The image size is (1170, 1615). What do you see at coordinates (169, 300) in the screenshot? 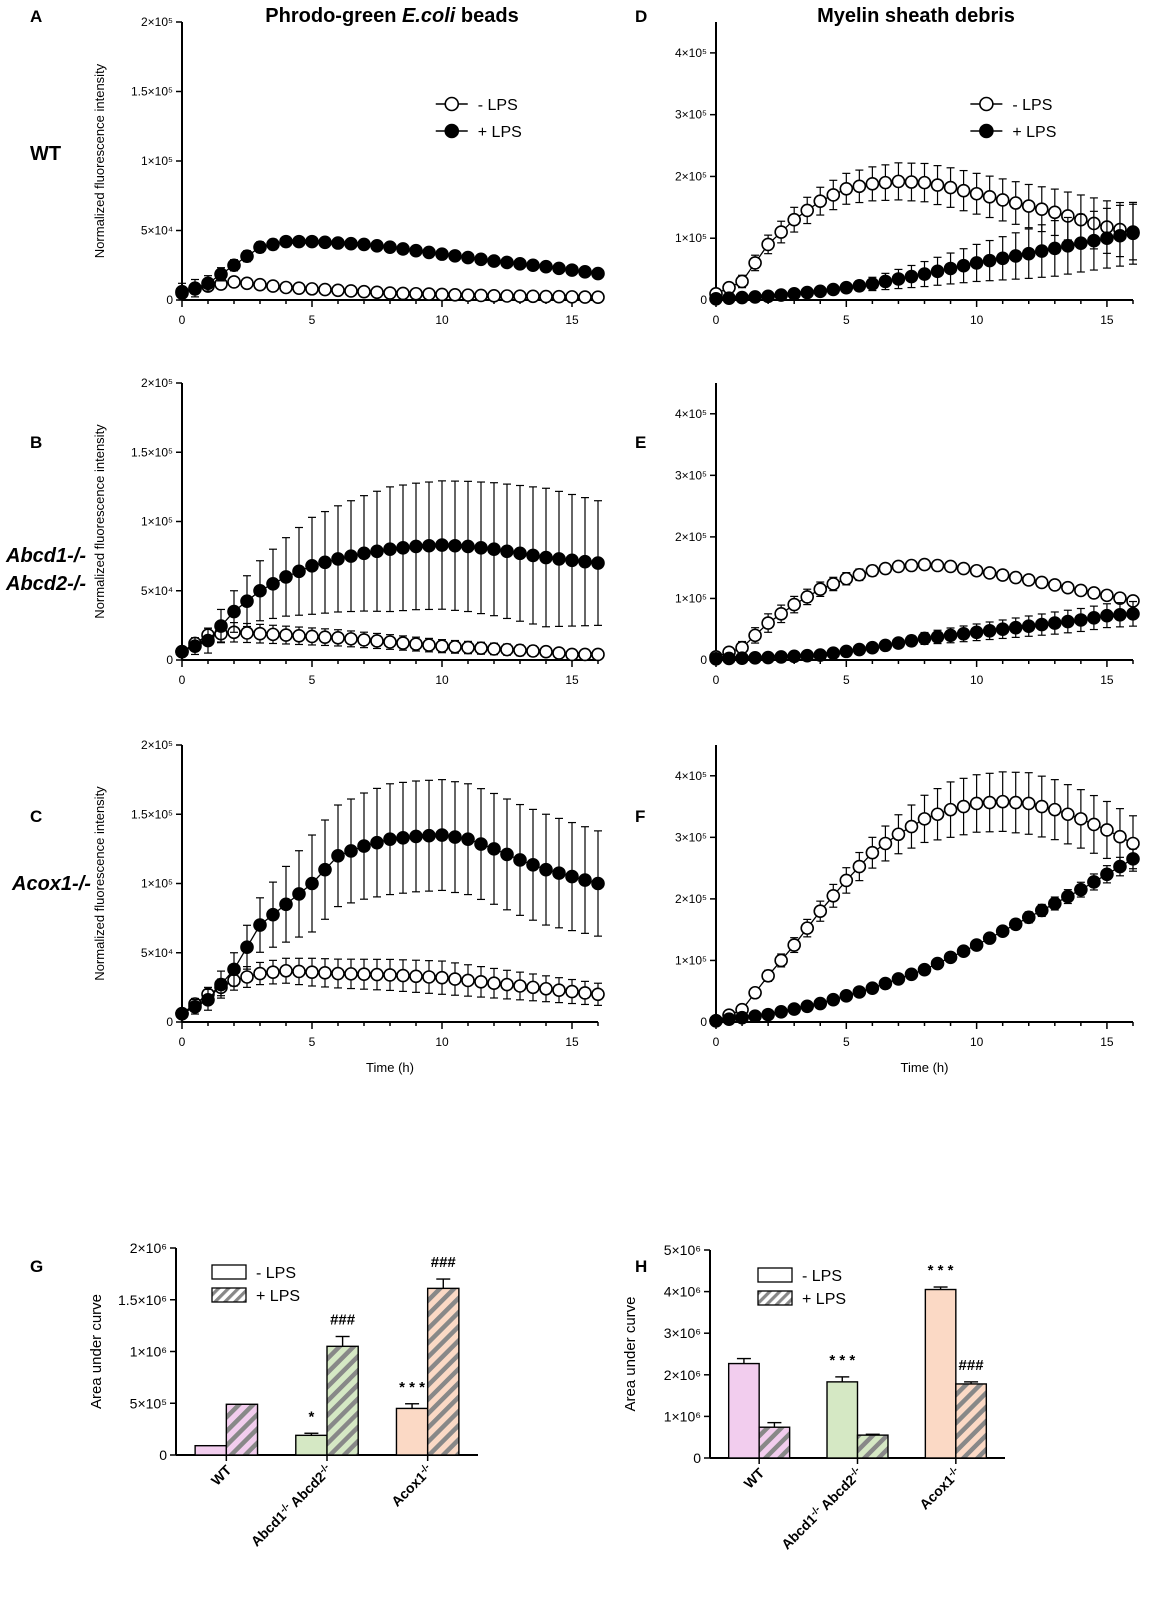
I see `y-tick-label: 0` at bounding box center [169, 300].